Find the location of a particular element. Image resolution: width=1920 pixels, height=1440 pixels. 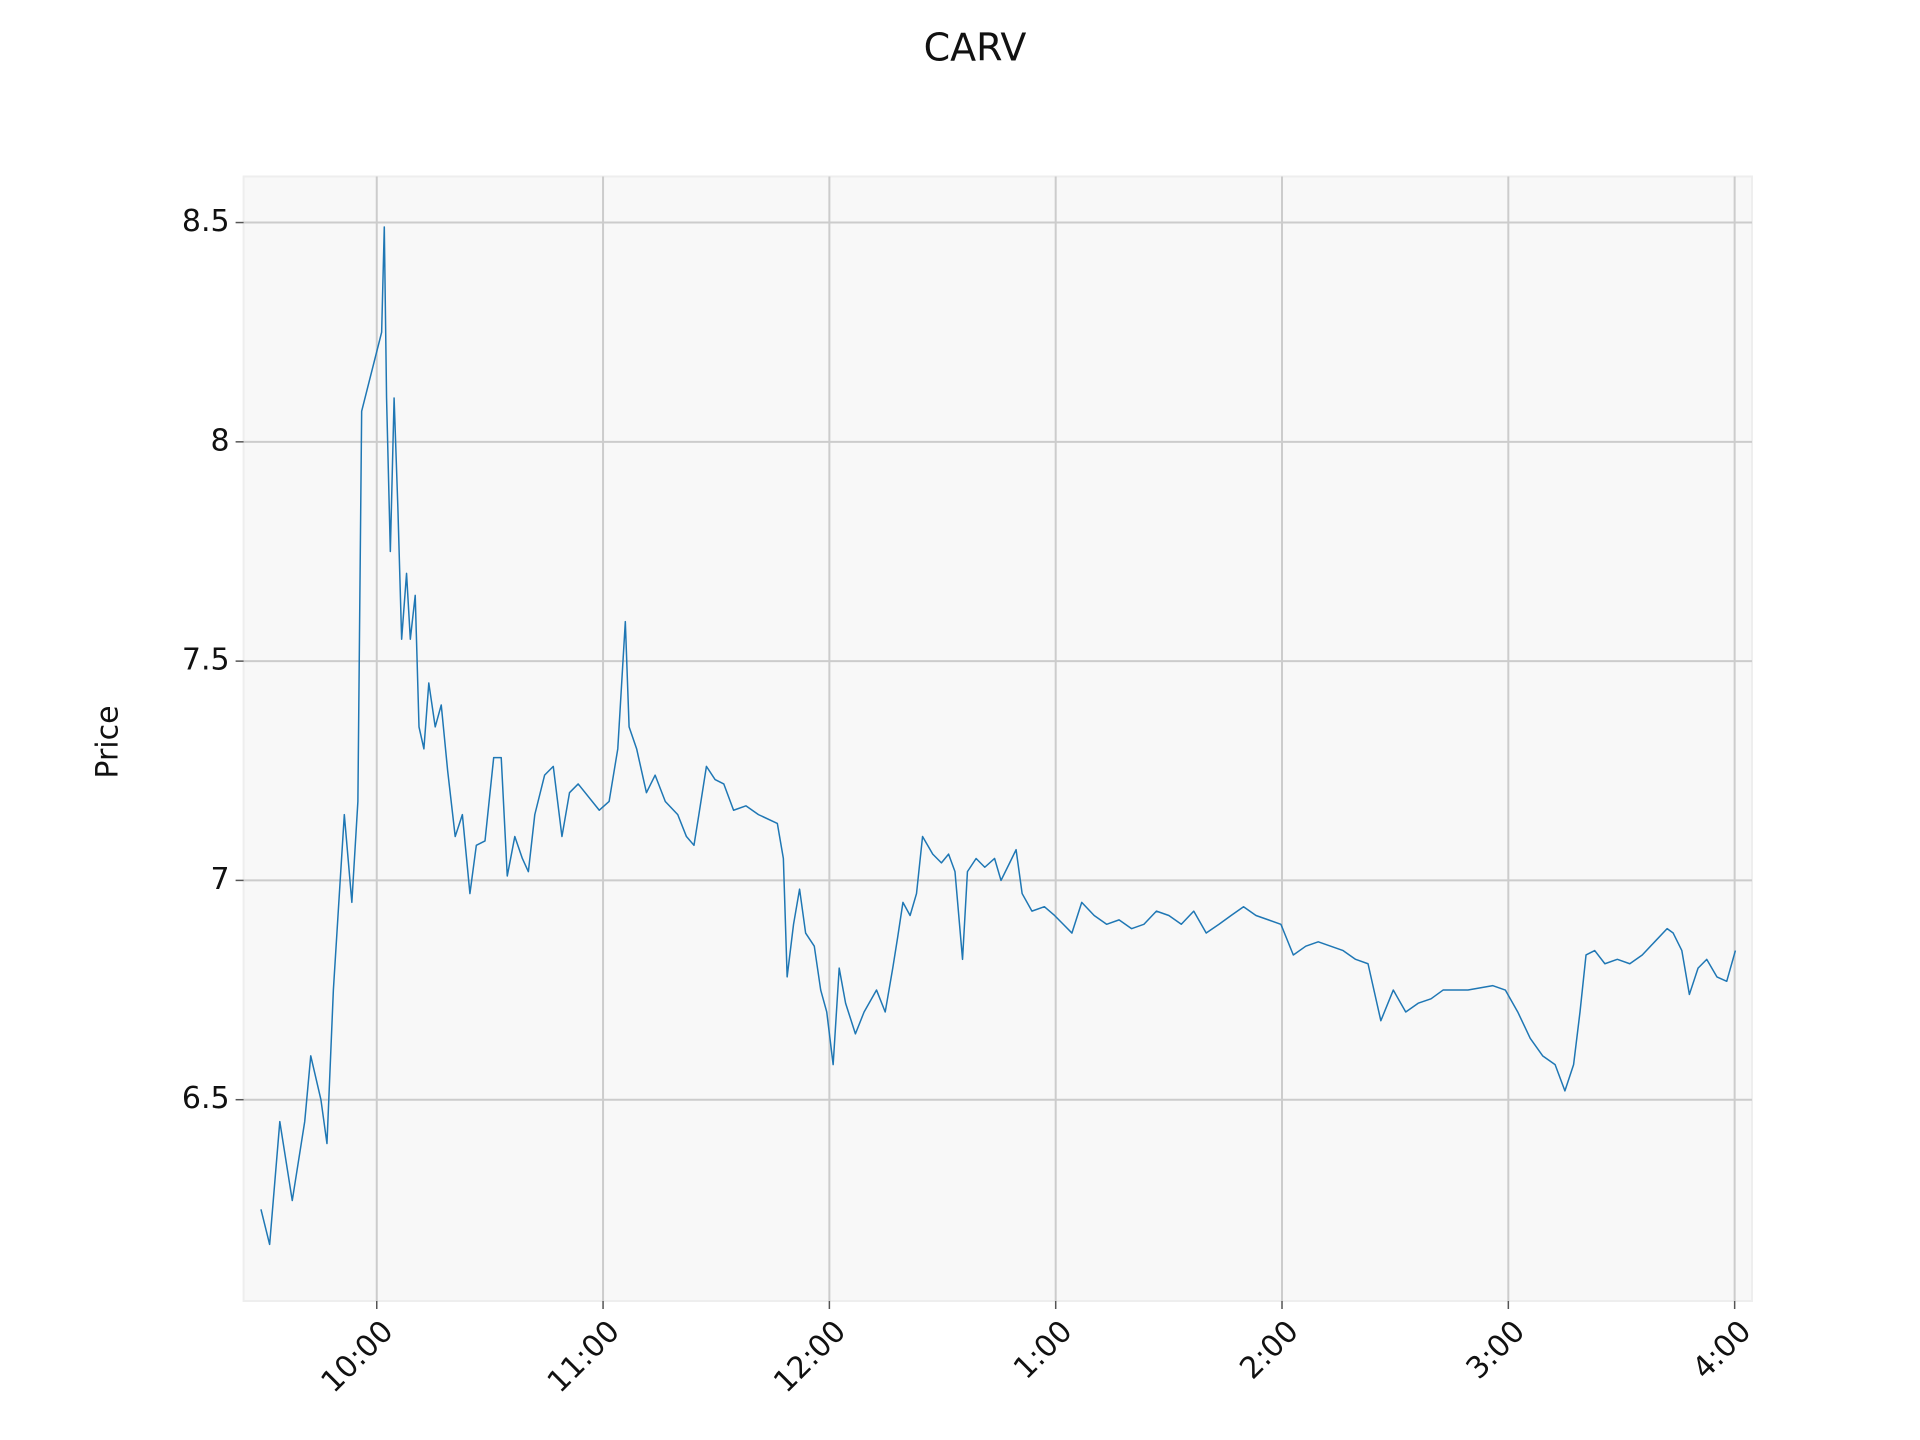

y-tick-label: 8 is located at coordinates (220, 440).